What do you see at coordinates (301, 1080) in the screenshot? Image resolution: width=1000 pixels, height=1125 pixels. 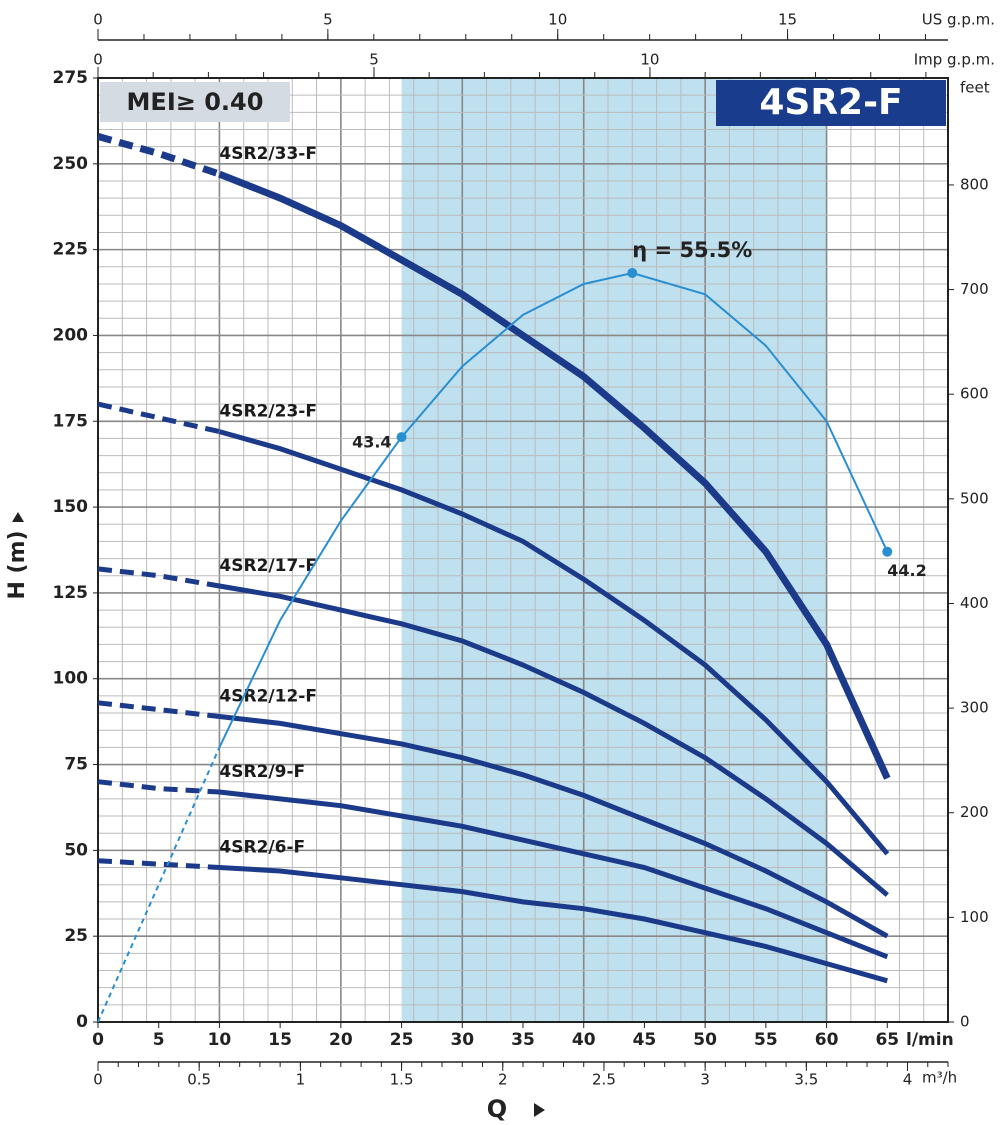 I see `bottom-tick-label: 1` at bounding box center [301, 1080].